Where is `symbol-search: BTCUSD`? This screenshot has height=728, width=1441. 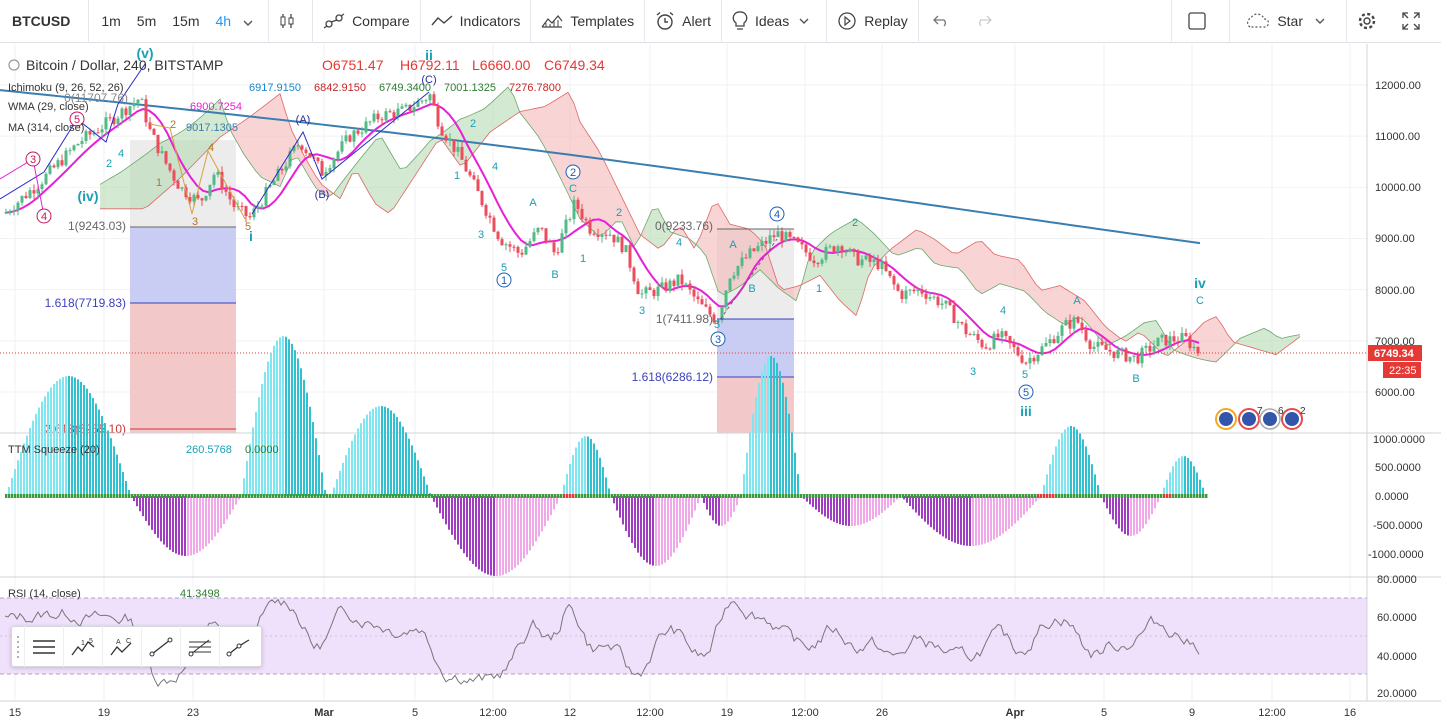
symbol-search: BTCUSD is located at coordinates (41, 21).